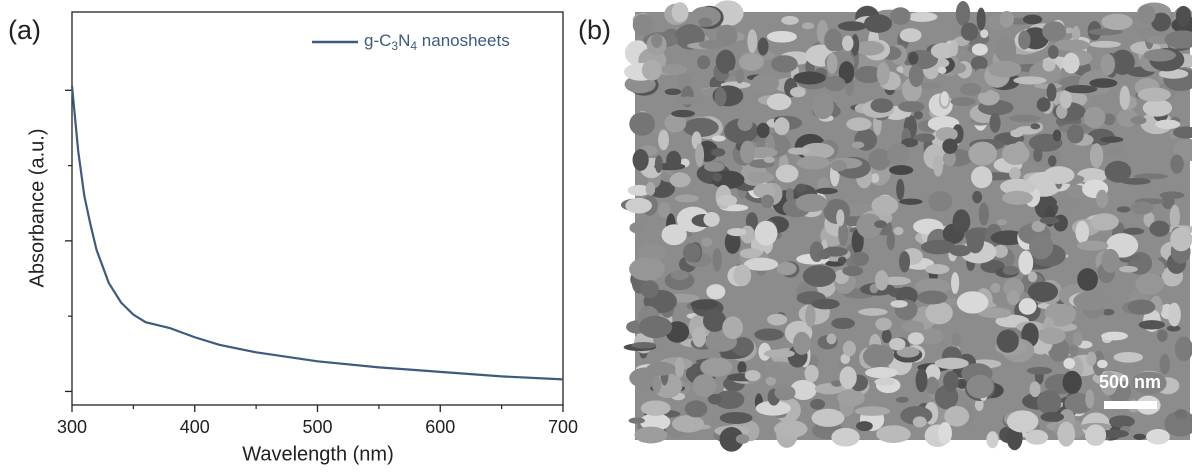 The image size is (1192, 472). What do you see at coordinates (437, 42) in the screenshot?
I see `legend-label: g-C3N4 nanosheets` at bounding box center [437, 42].